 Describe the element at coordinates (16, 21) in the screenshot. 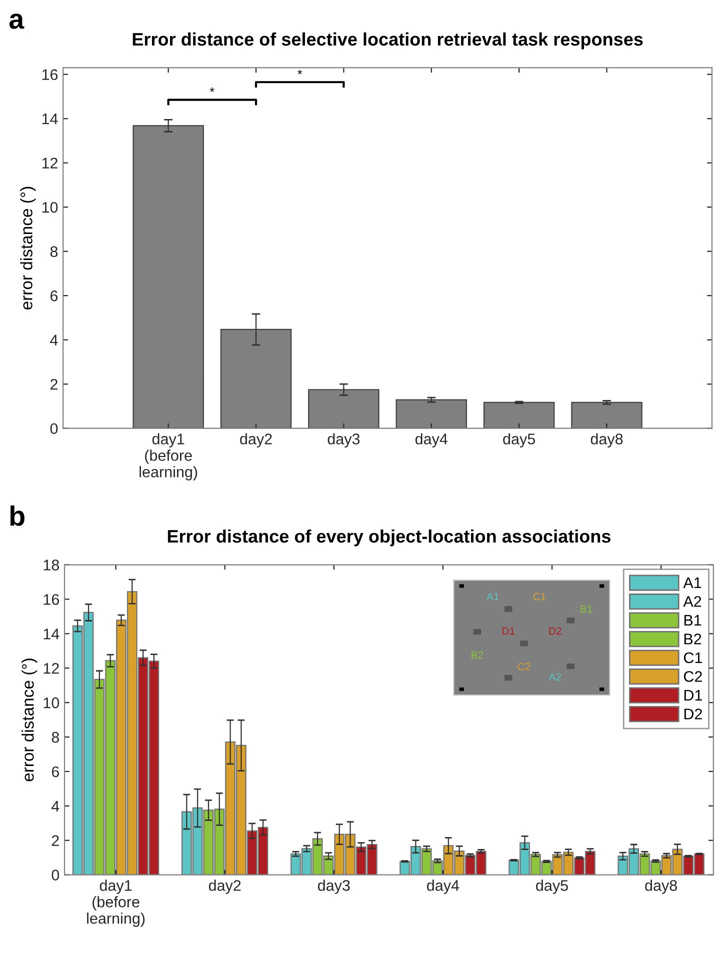

I see `text: a` at that location.